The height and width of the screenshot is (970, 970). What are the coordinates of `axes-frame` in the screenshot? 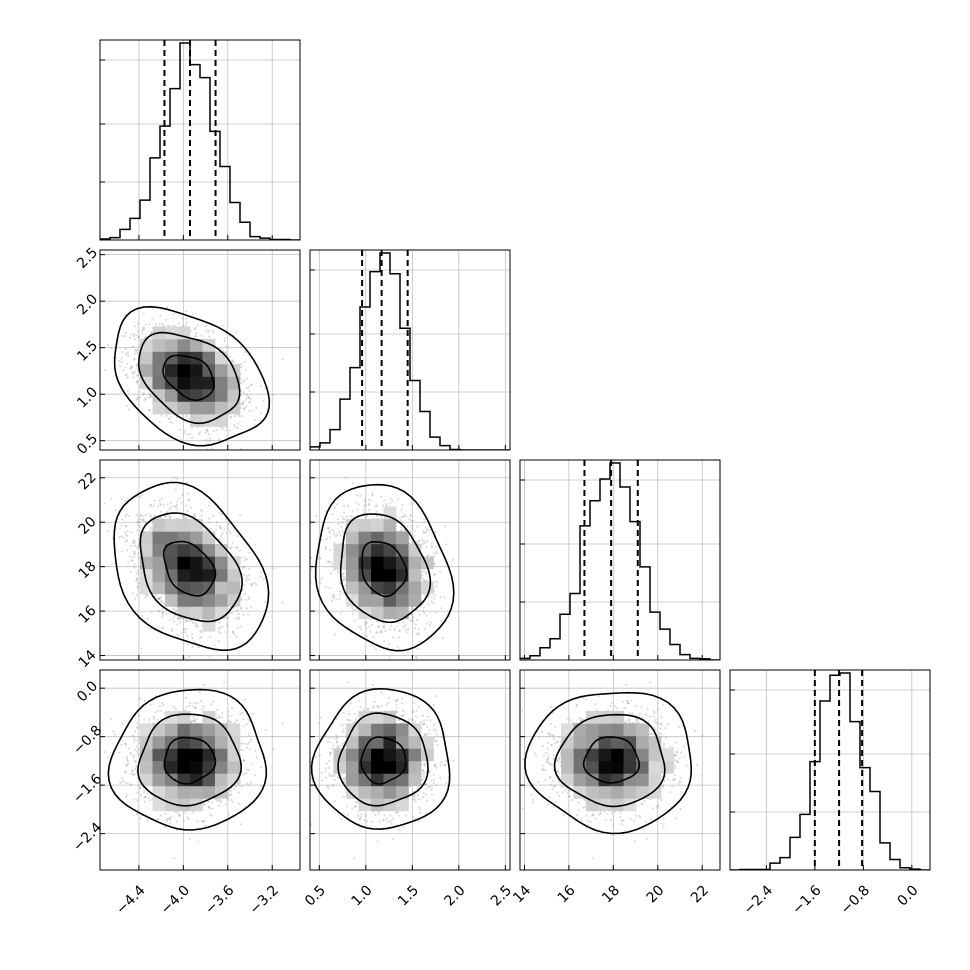 It's located at (410, 350).